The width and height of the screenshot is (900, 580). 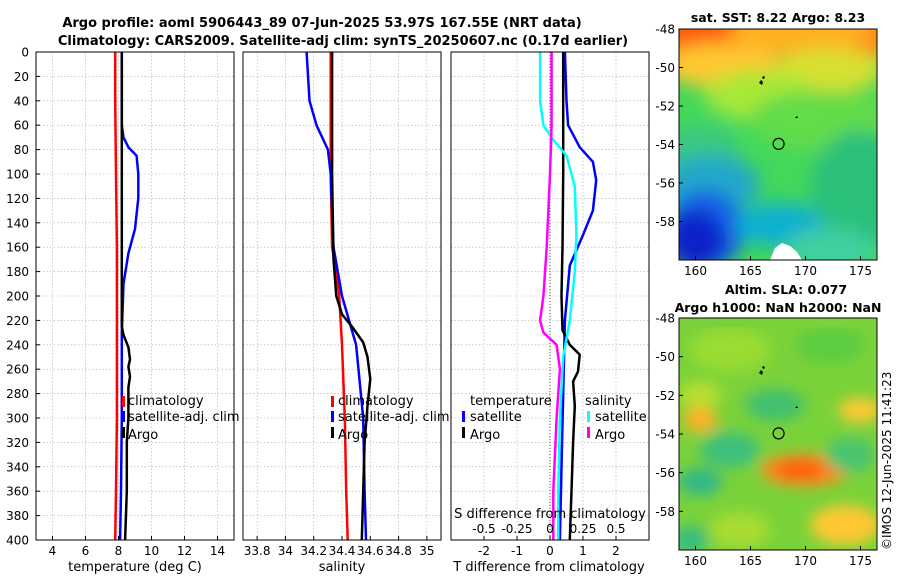 What do you see at coordinates (17, 321) in the screenshot?
I see `y-tick-label: 220` at bounding box center [17, 321].